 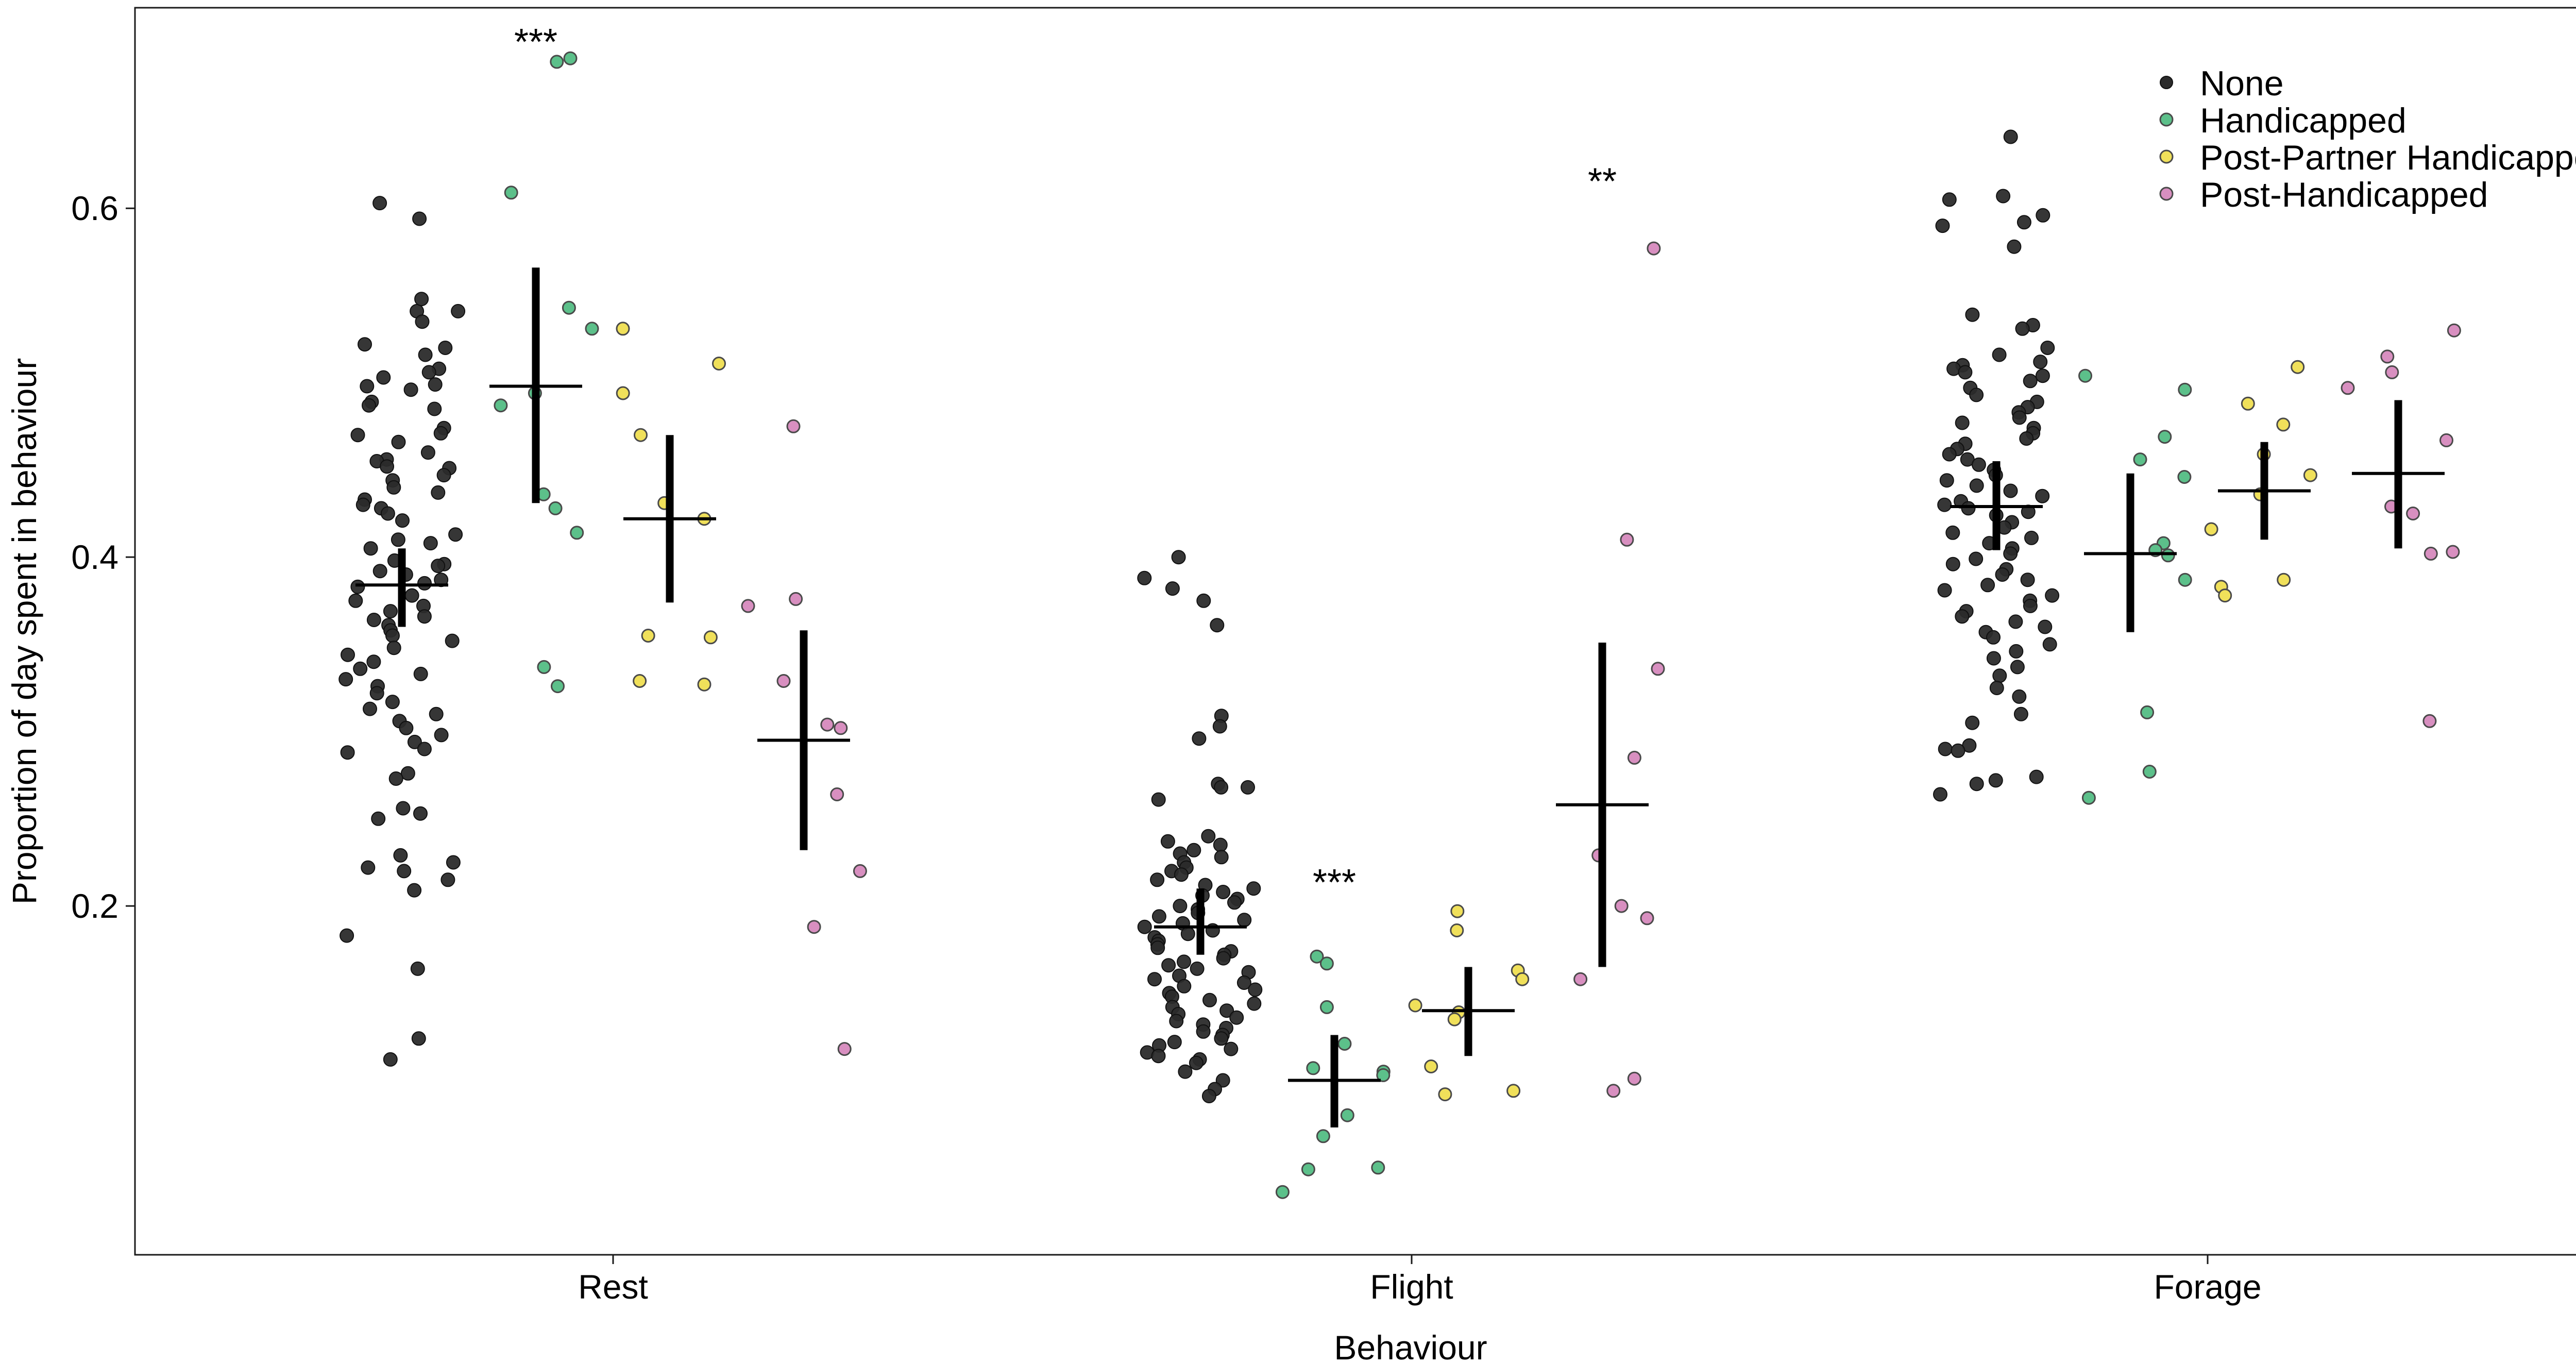 What do you see at coordinates (2242, 84) in the screenshot?
I see `legend-label: None` at bounding box center [2242, 84].